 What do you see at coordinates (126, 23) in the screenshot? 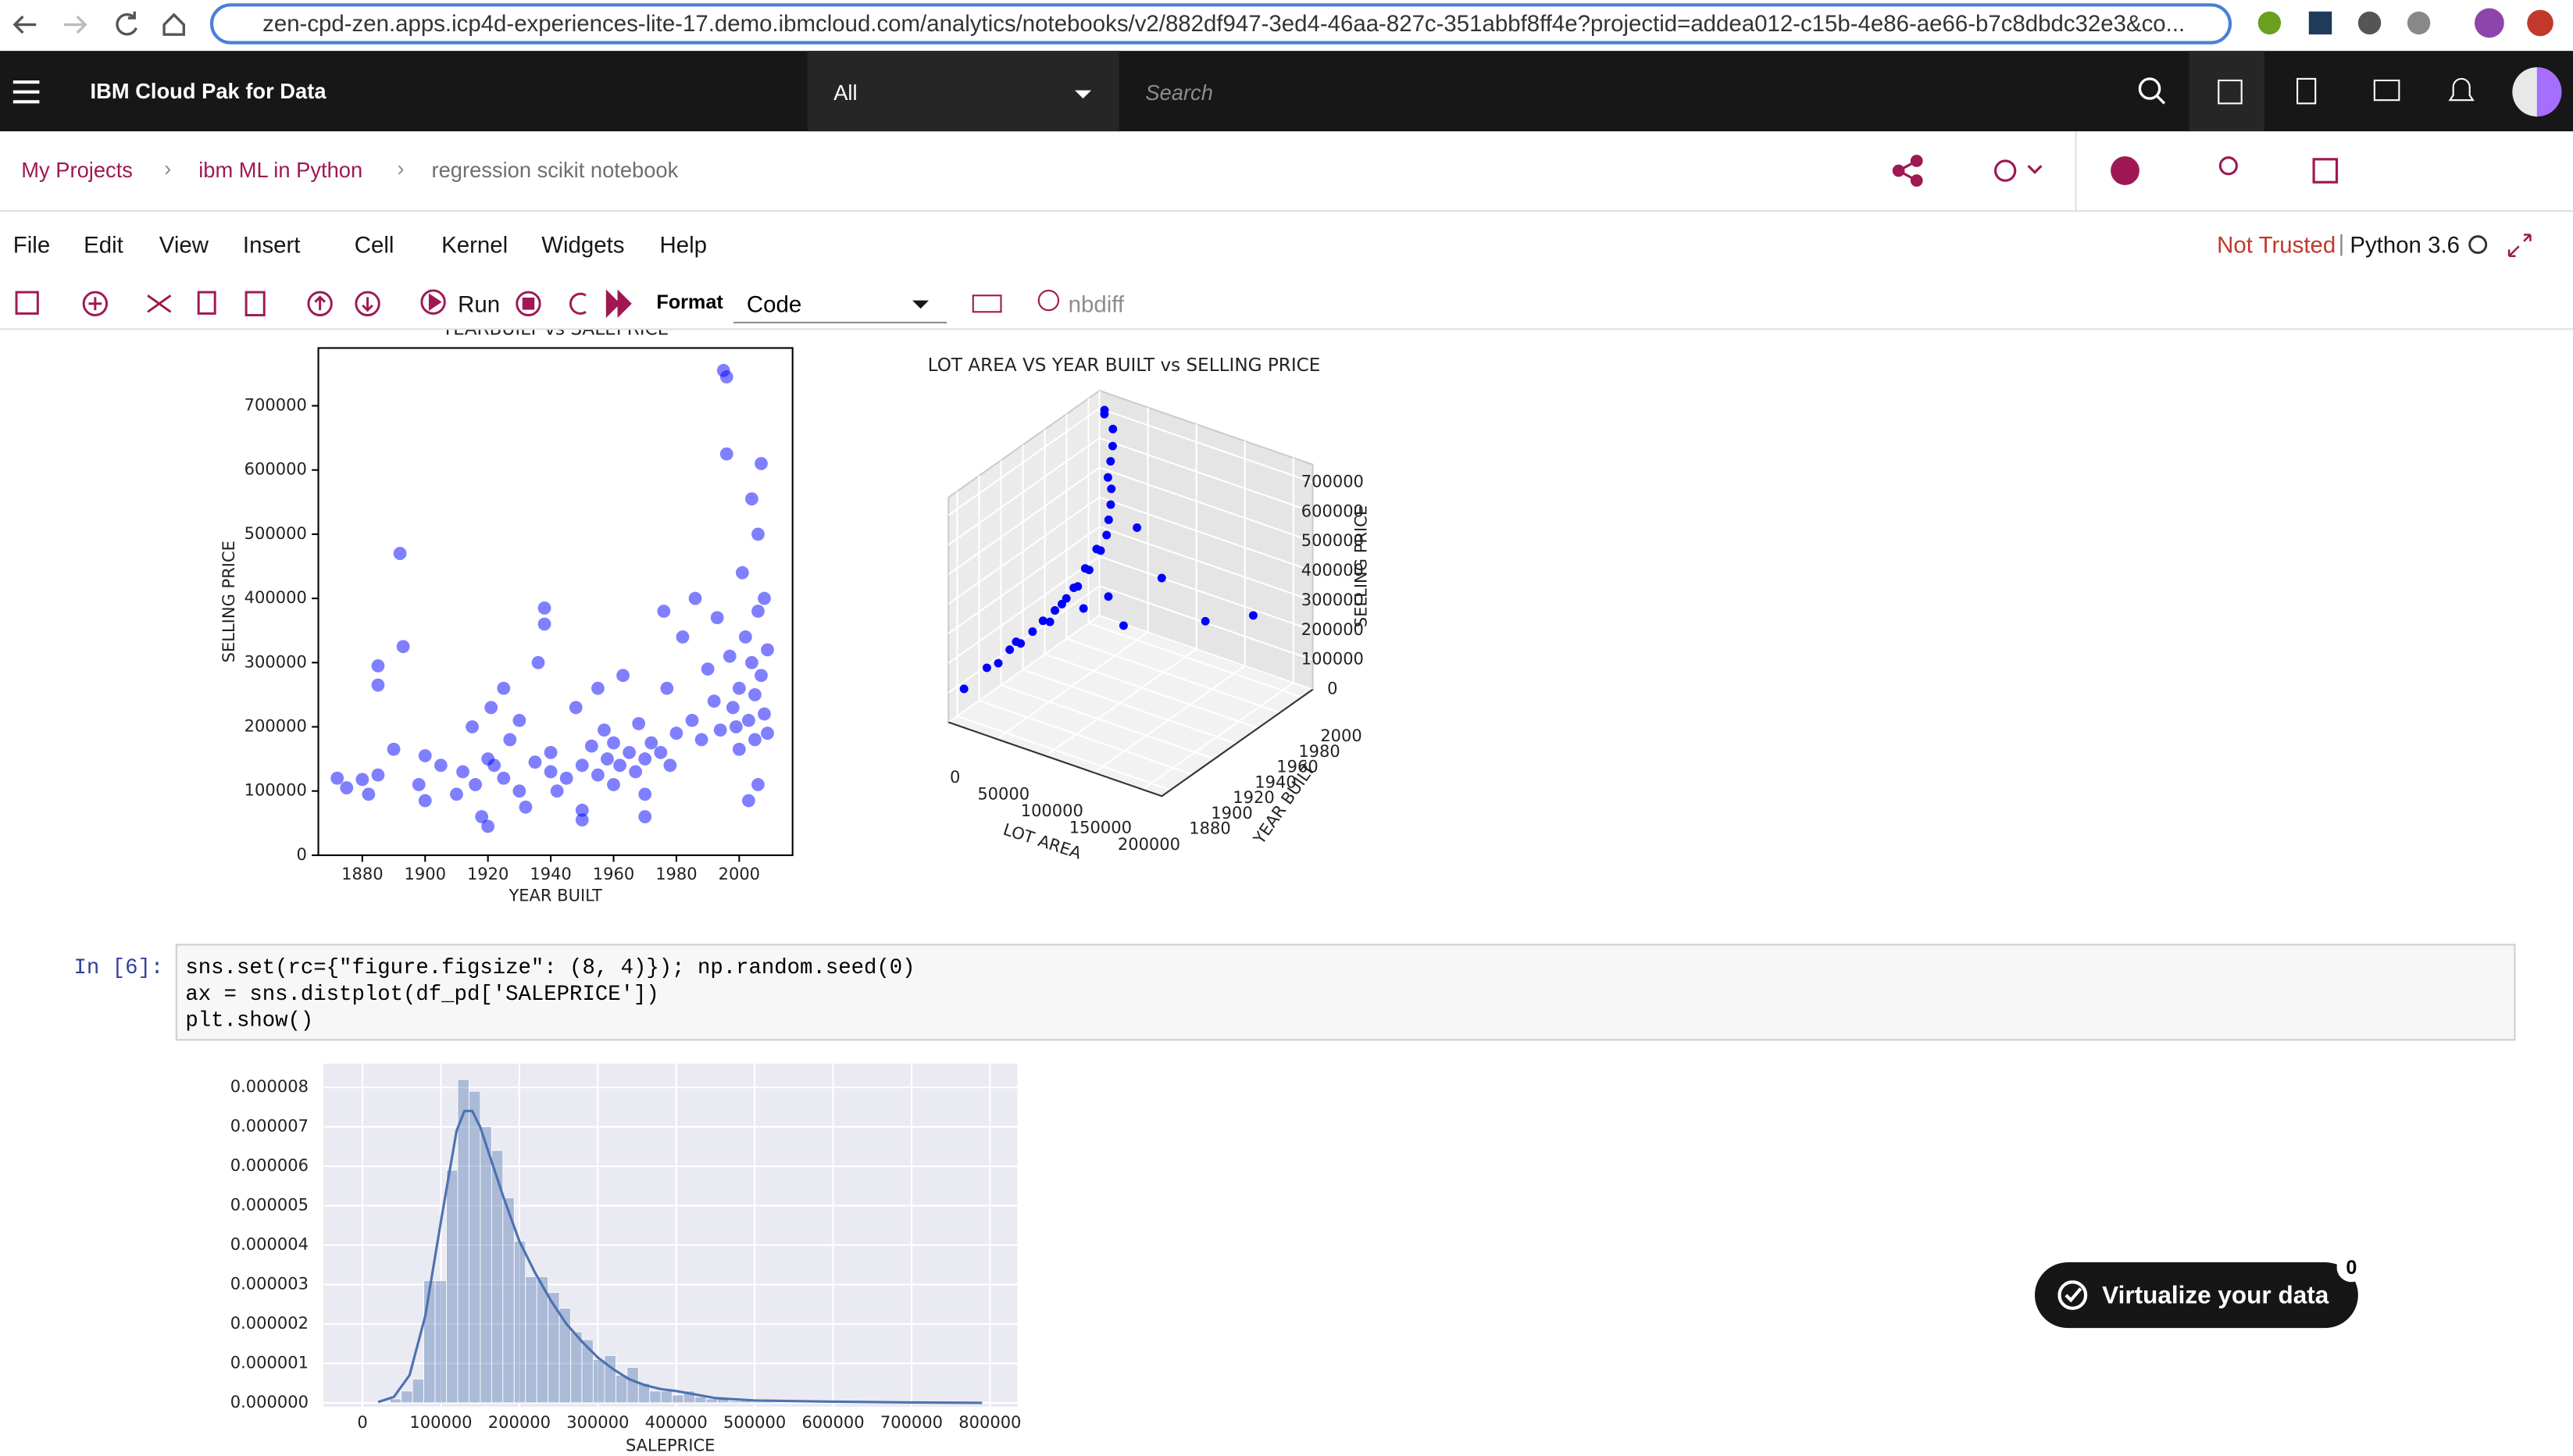
I see `reload-button` at bounding box center [126, 23].